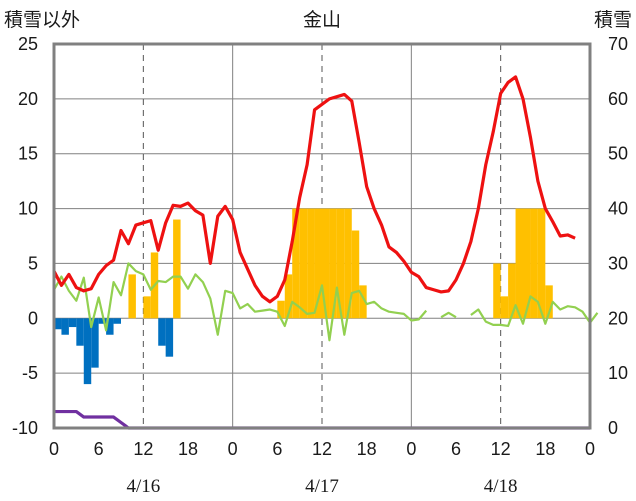  What do you see at coordinates (33, 318) in the screenshot?
I see `y-left-tick-label: 0` at bounding box center [33, 318].